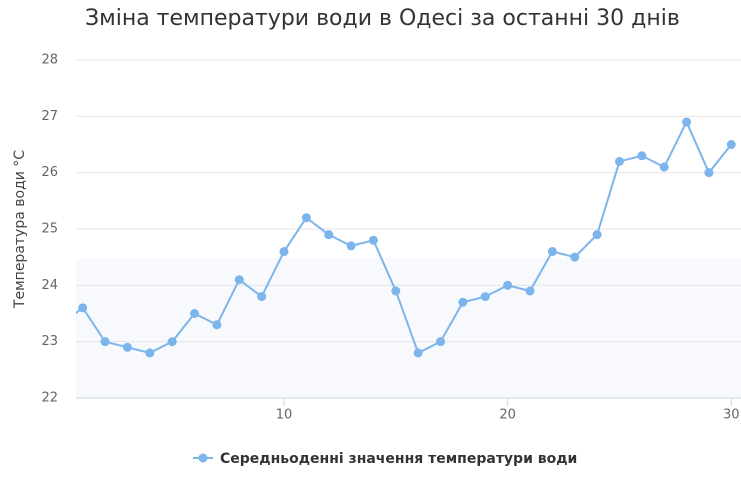 The width and height of the screenshot is (741, 479). What do you see at coordinates (203, 458) in the screenshot?
I see `legend-marker` at bounding box center [203, 458].